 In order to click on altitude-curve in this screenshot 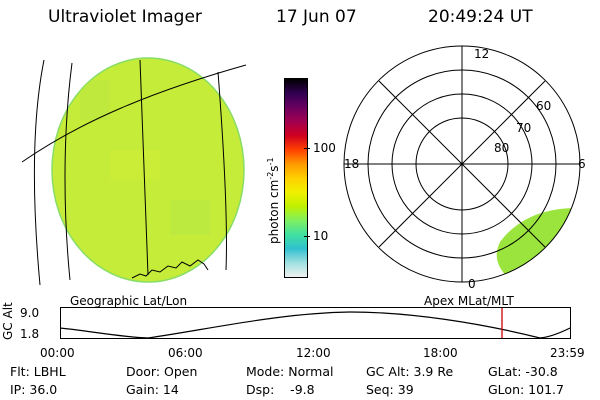, I will do `click(315, 325)`.